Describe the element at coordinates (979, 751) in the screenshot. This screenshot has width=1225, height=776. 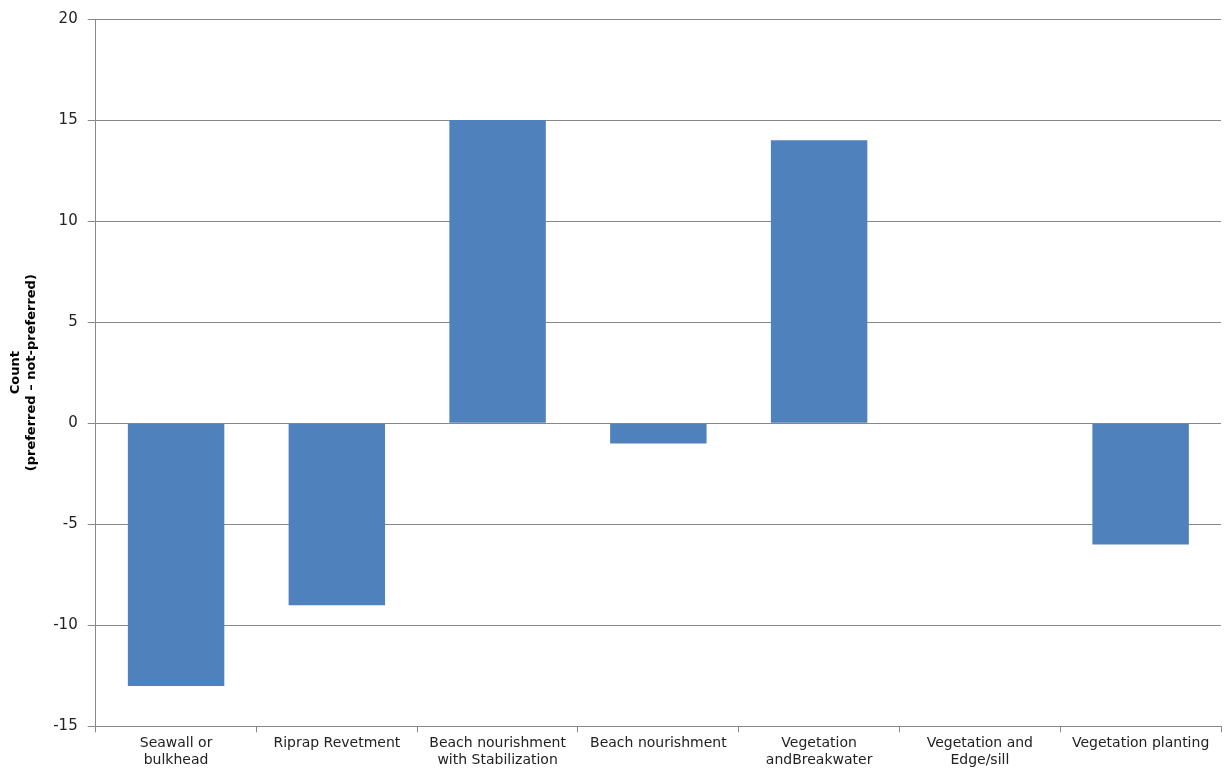
I see `x-tick-label: Vegetation and Edge/sill` at that location.